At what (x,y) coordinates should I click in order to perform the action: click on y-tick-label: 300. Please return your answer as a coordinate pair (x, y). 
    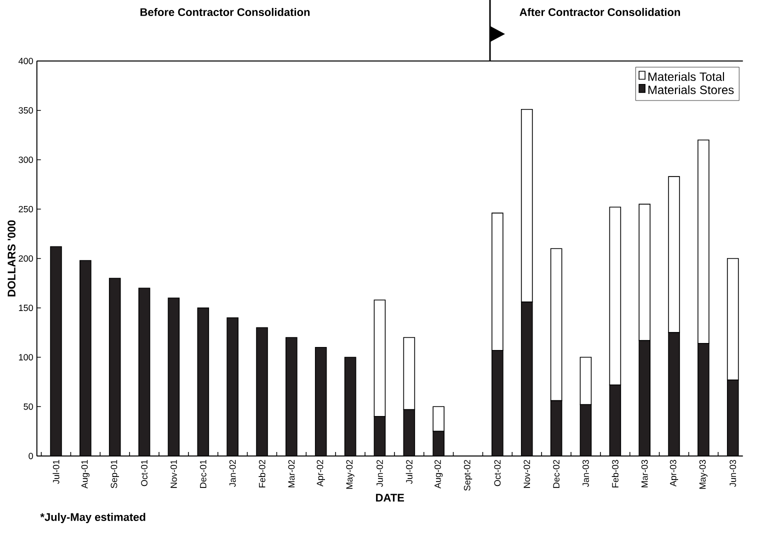
    Looking at the image, I should click on (25, 159).